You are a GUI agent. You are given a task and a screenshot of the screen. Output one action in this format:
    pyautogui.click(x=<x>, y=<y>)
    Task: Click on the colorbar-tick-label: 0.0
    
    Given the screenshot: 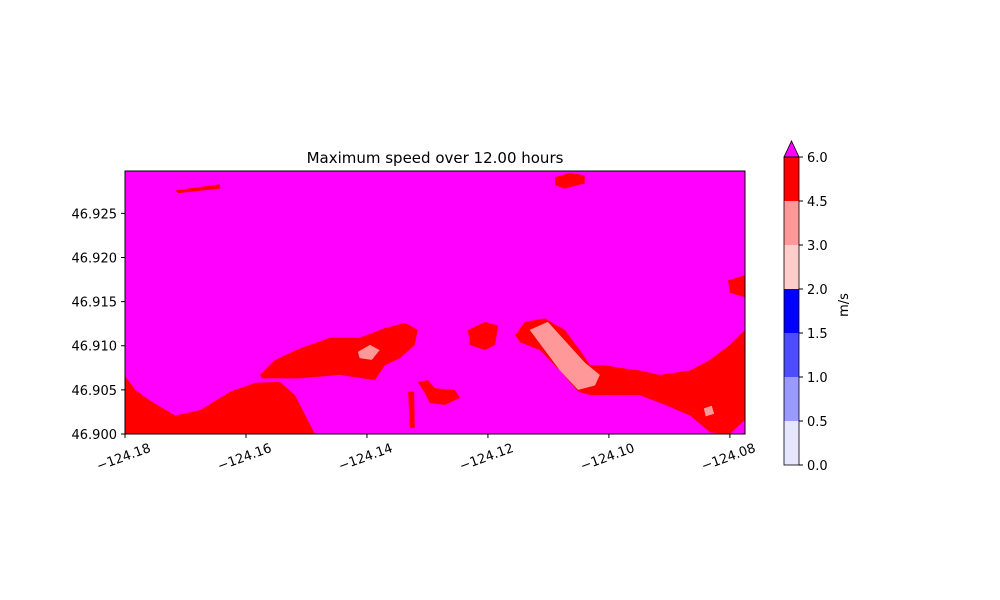 What is the action you would take?
    pyautogui.click(x=817, y=466)
    